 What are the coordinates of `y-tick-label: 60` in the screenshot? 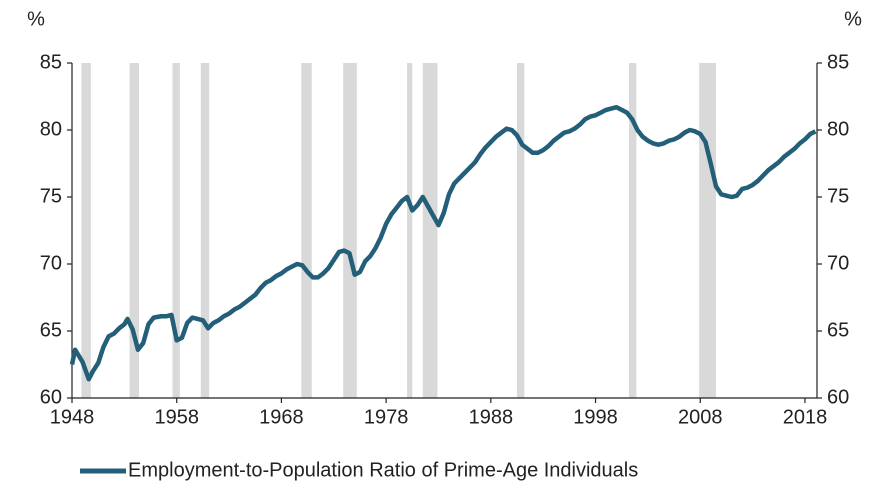 It's located at (51, 397).